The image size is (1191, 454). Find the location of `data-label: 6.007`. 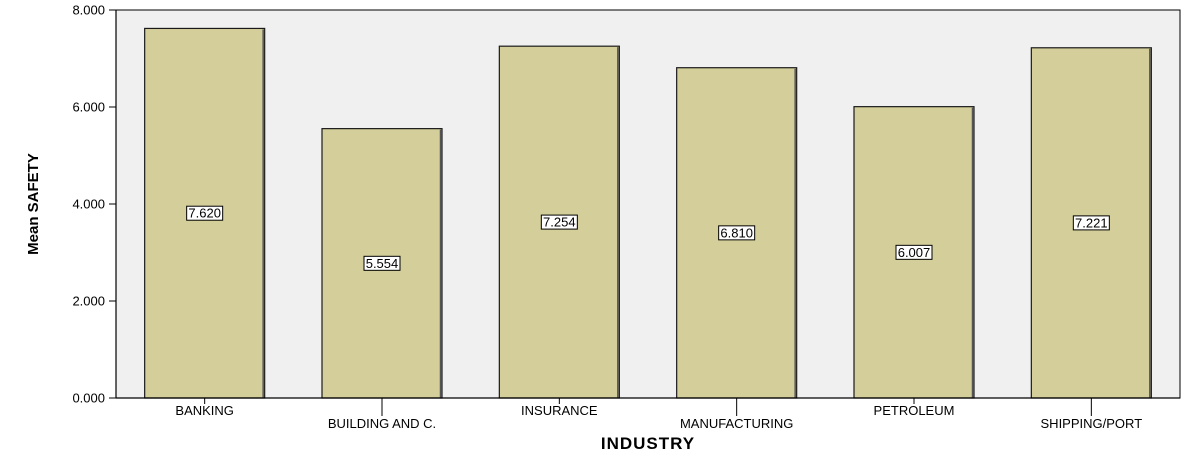

data-label: 6.007 is located at coordinates (914, 252).